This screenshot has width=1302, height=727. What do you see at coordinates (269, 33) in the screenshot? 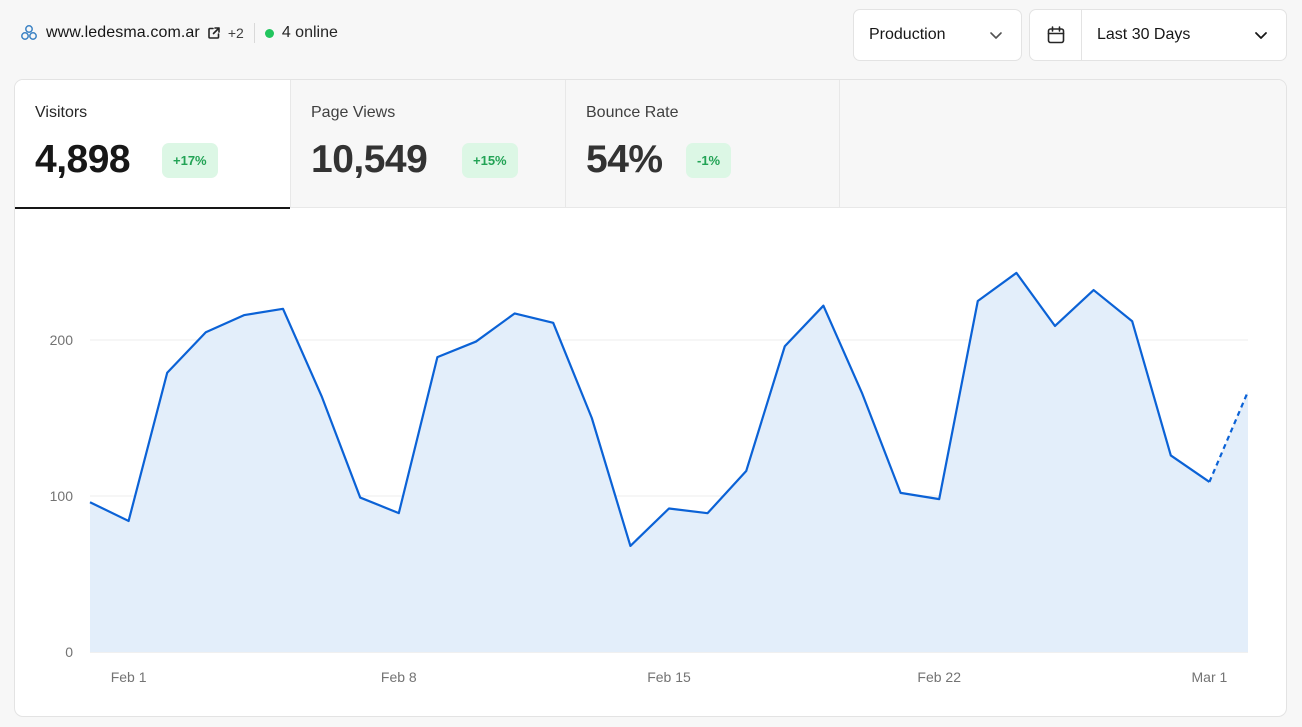
I see `online-status-dot` at bounding box center [269, 33].